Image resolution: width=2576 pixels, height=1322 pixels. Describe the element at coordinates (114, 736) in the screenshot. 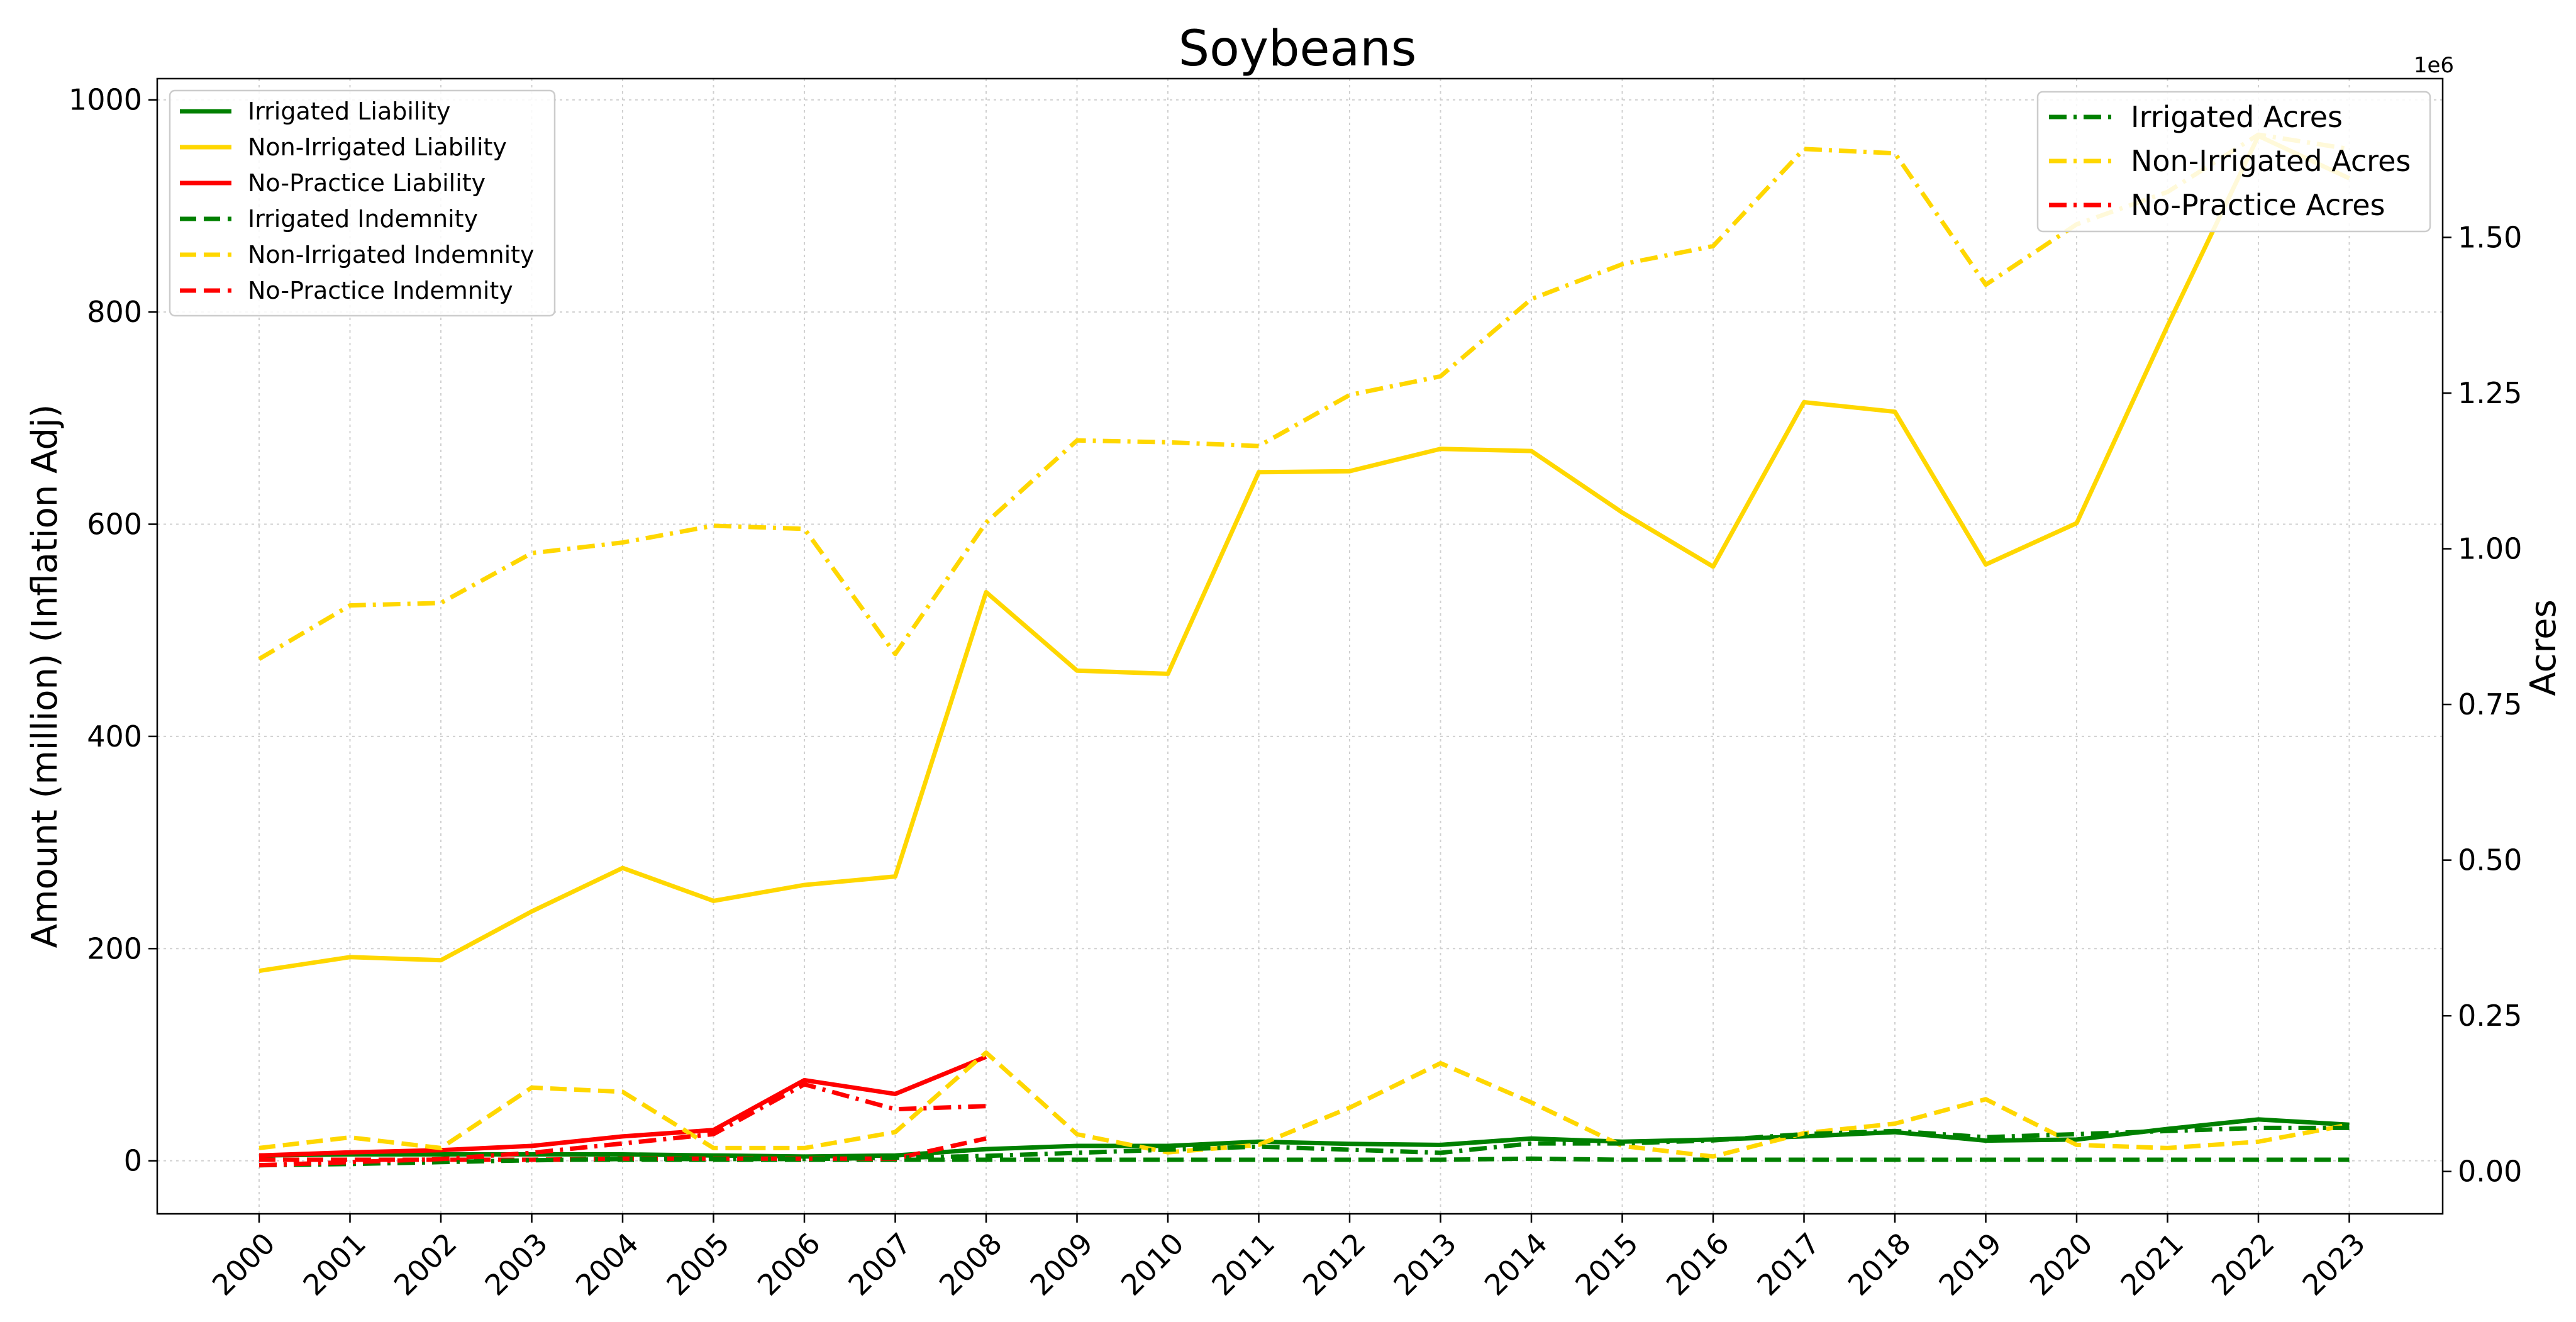

I see `y-tick-label: 400` at that location.